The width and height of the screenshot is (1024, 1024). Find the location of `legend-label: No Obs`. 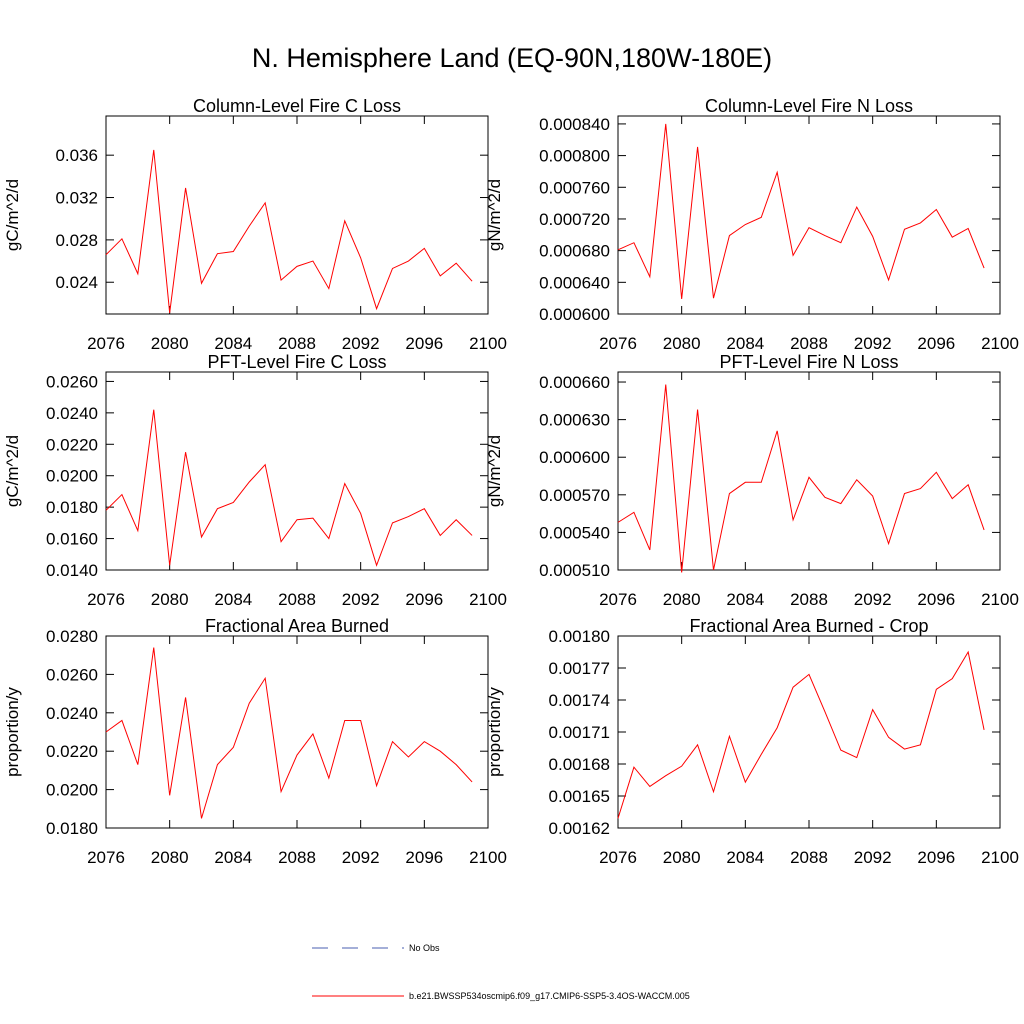

legend-label: No Obs is located at coordinates (424, 948).